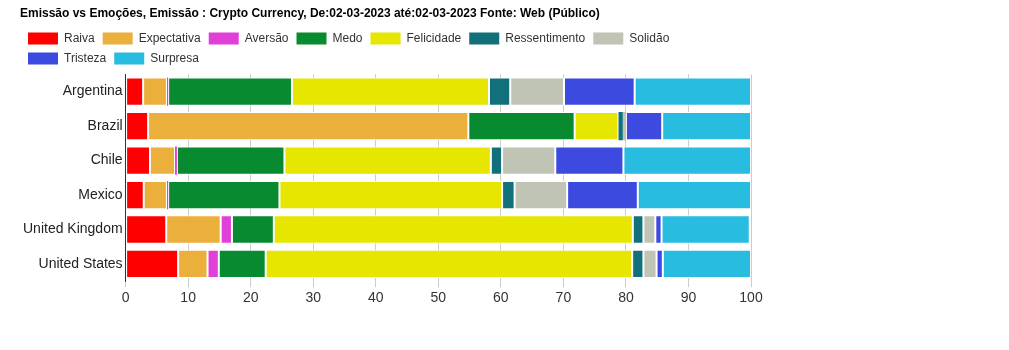  What do you see at coordinates (80, 37) in the screenshot?
I see `legend-label: Raiva` at bounding box center [80, 37].